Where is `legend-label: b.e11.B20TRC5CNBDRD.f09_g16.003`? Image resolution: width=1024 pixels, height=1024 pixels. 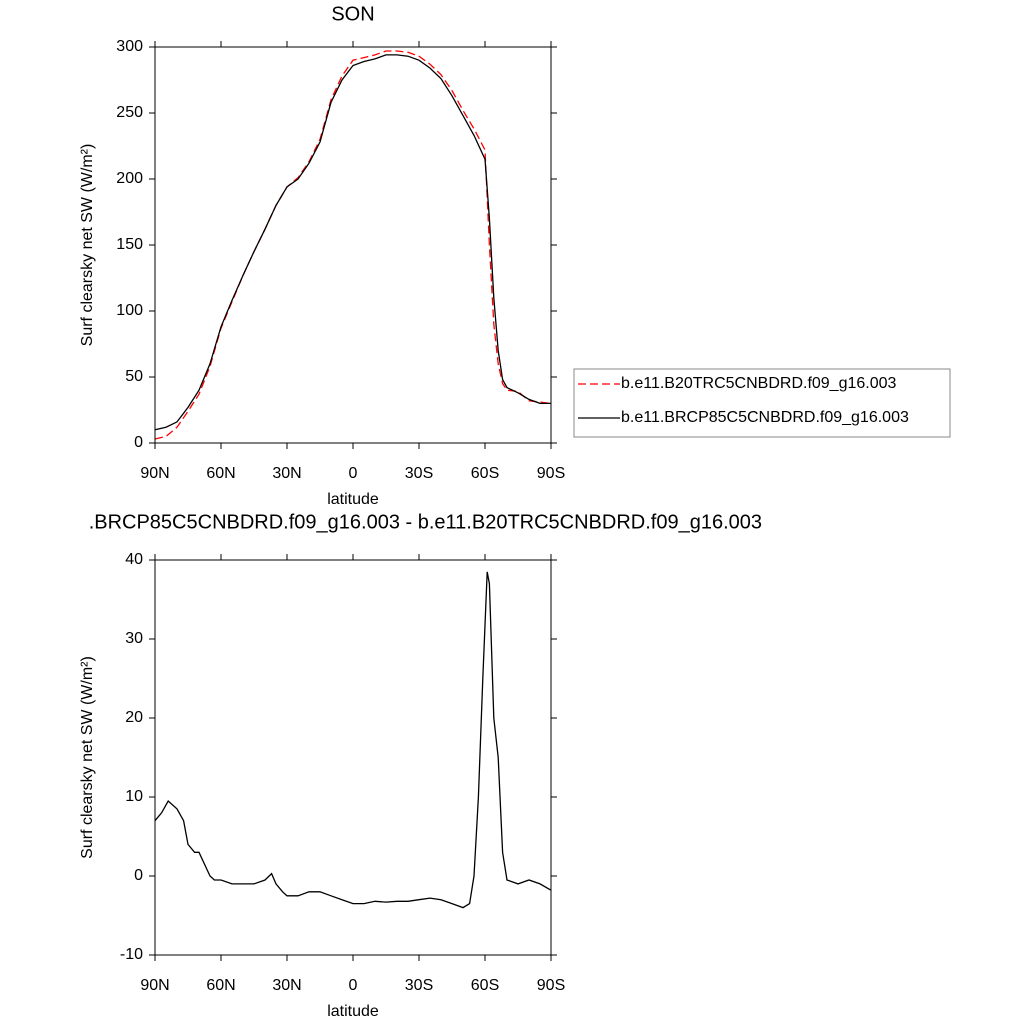 legend-label: b.e11.B20TRC5CNBDRD.f09_g16.003 is located at coordinates (759, 383).